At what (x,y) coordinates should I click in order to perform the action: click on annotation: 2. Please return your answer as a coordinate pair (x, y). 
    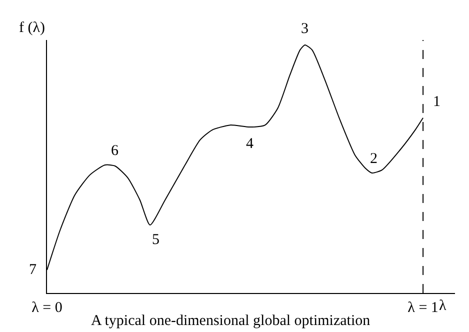
    Looking at the image, I should click on (374, 159).